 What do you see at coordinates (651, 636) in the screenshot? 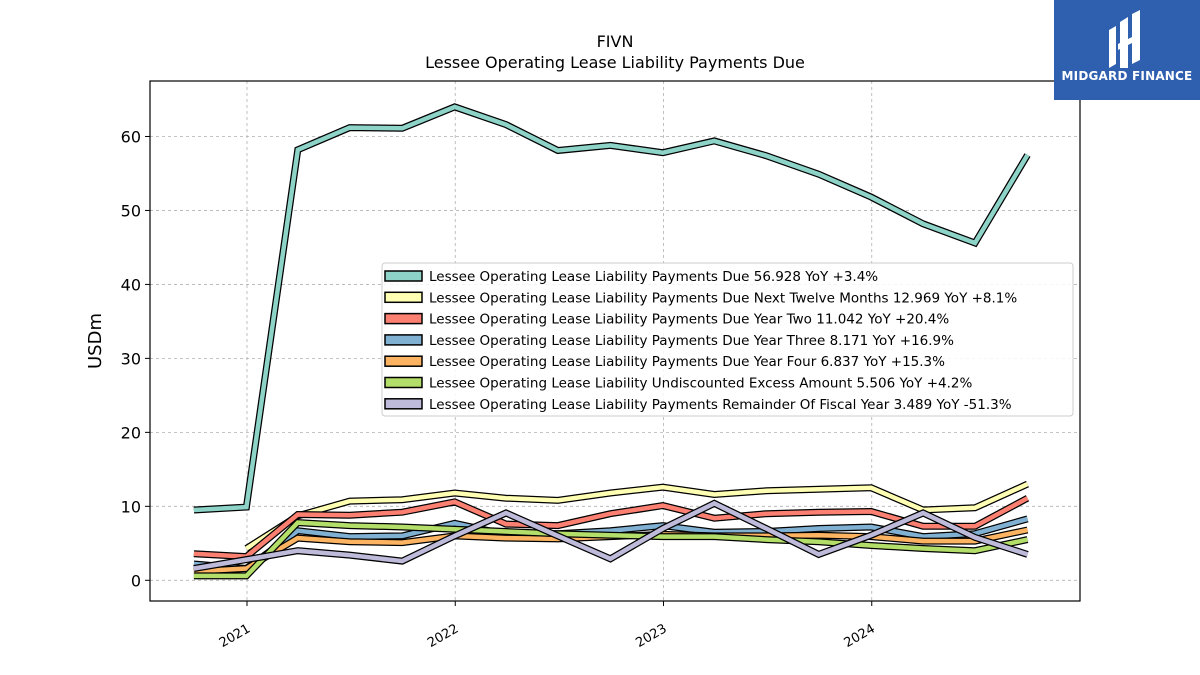
I see `x-tick-label: 2023` at bounding box center [651, 636].